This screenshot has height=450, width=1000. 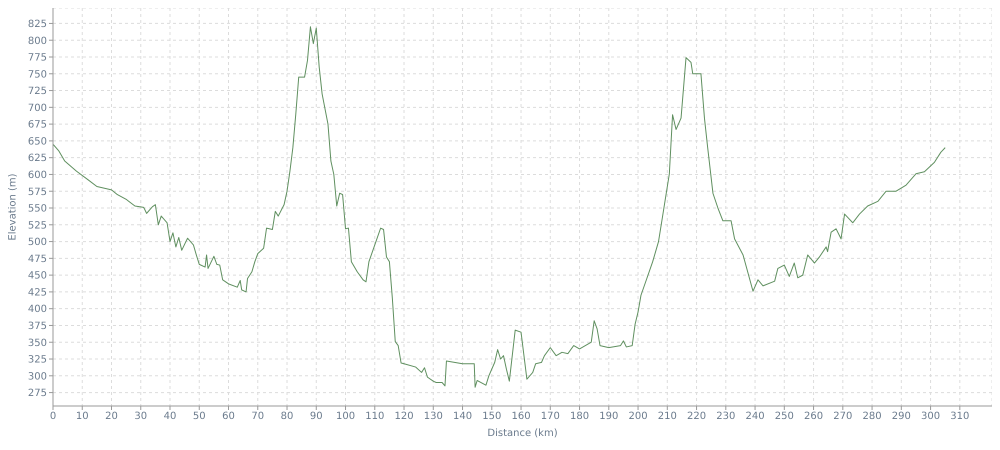 What do you see at coordinates (814, 416) in the screenshot?
I see `x-tick-label: 260` at bounding box center [814, 416].